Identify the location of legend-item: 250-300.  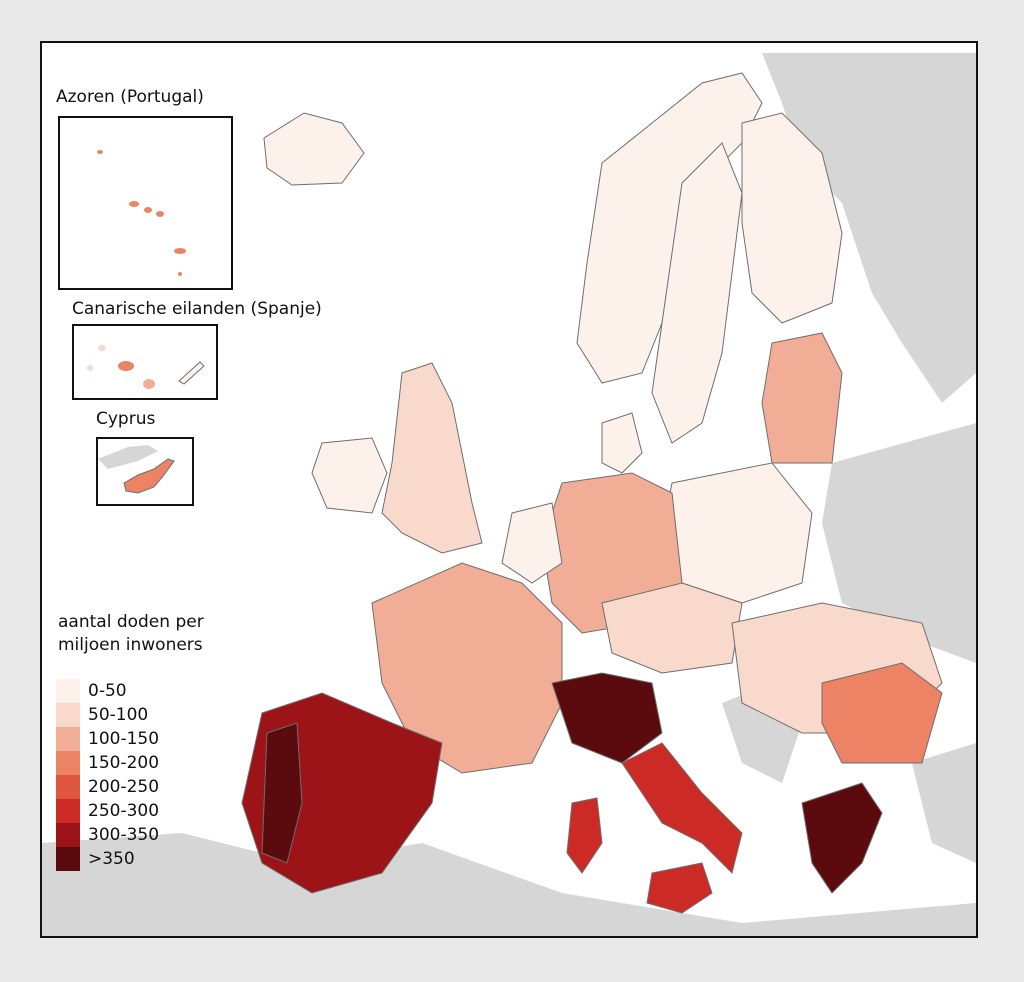
(107, 811).